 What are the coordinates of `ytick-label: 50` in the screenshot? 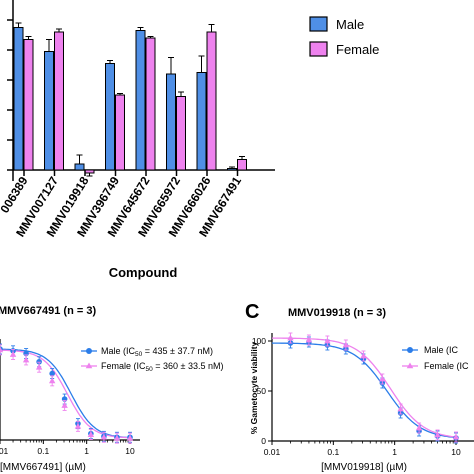 It's located at (262, 391).